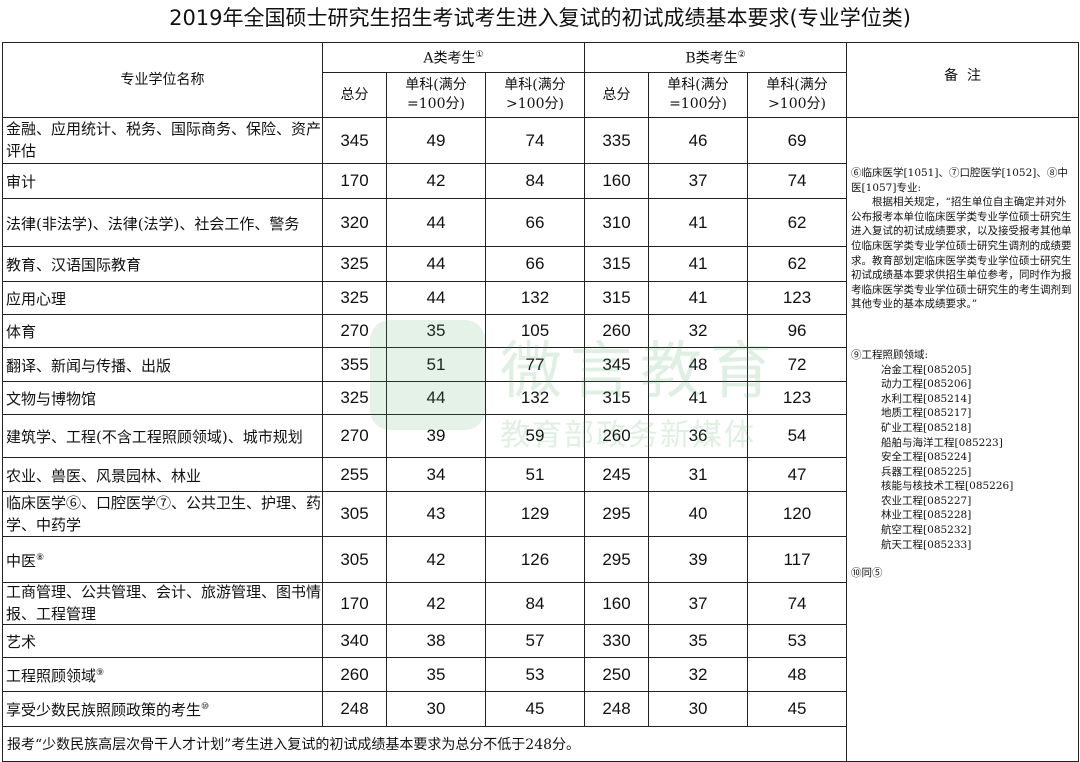  What do you see at coordinates (540, 474) in the screenshot?
I see `table-row: 农业、兽医、风景园林、林业 255 34 51 245 31 47` at bounding box center [540, 474].